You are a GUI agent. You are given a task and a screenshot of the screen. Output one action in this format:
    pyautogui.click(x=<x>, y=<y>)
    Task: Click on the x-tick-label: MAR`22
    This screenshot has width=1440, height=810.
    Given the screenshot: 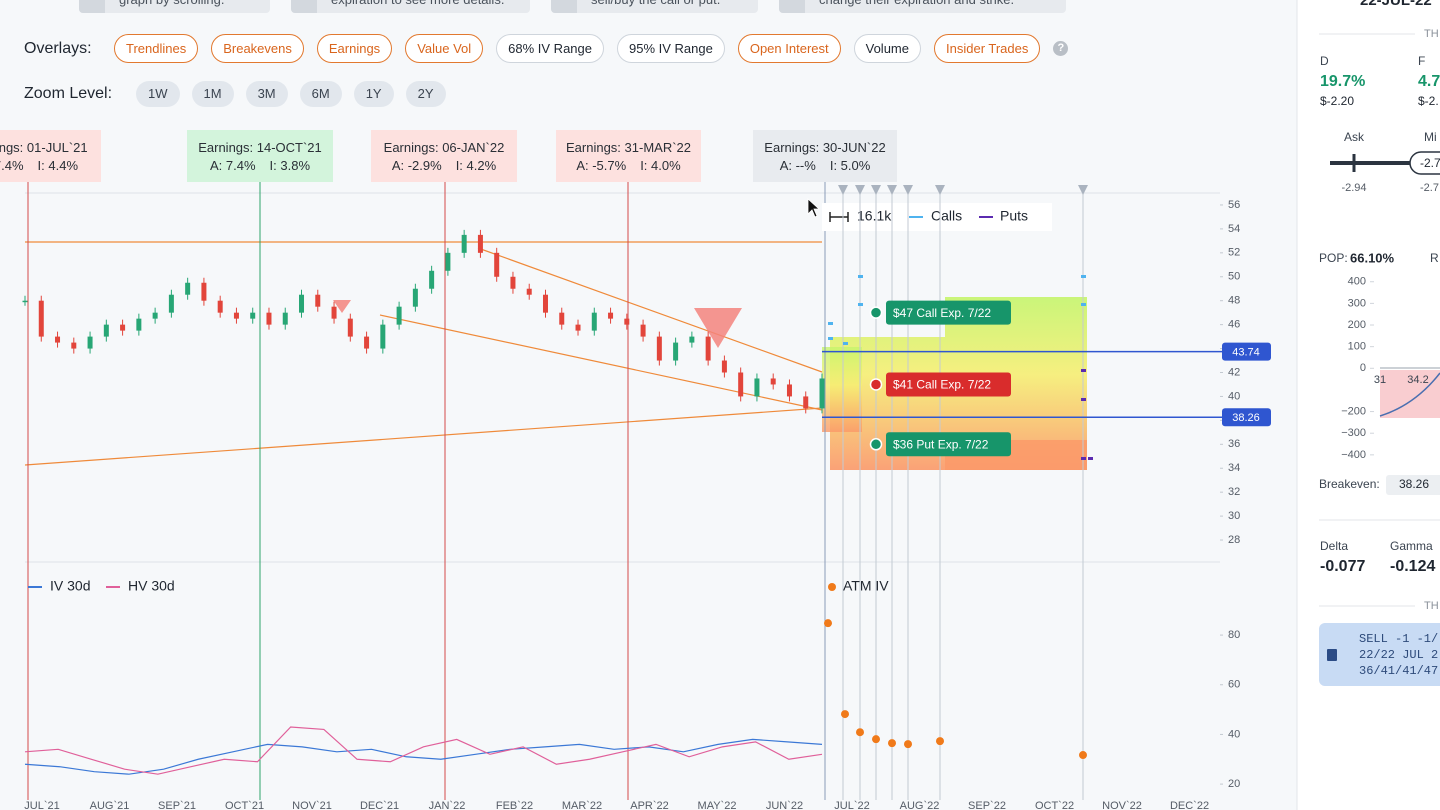 What is the action you would take?
    pyautogui.click(x=582, y=805)
    